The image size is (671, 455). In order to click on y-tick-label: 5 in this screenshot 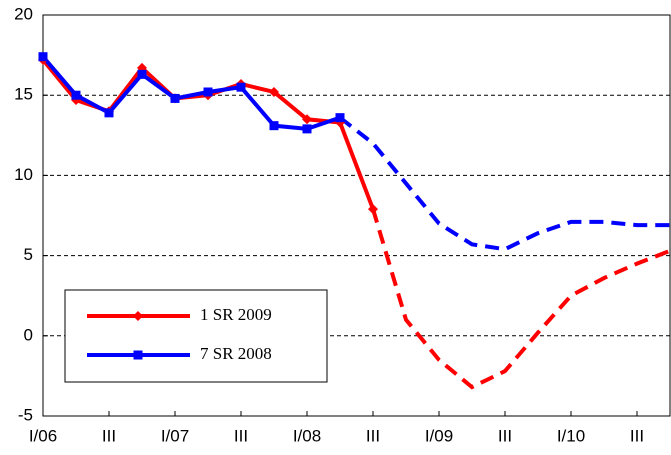, I will do `click(28, 254)`.